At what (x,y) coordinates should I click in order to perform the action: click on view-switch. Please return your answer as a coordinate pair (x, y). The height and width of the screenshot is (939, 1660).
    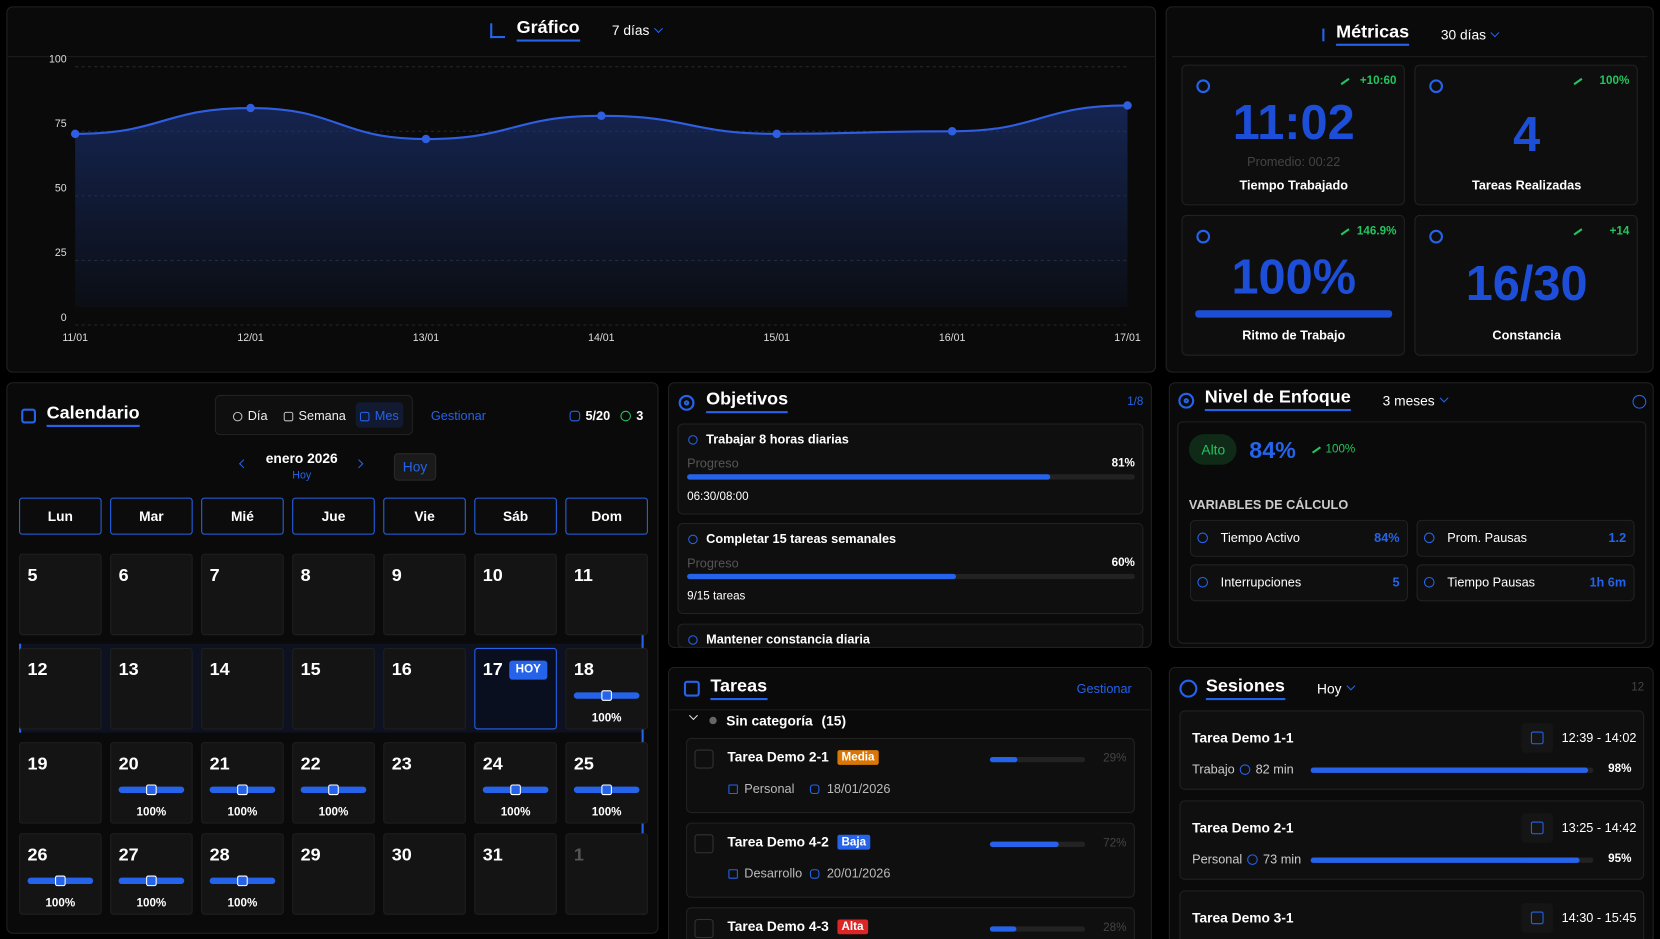
    Looking at the image, I should click on (313, 415).